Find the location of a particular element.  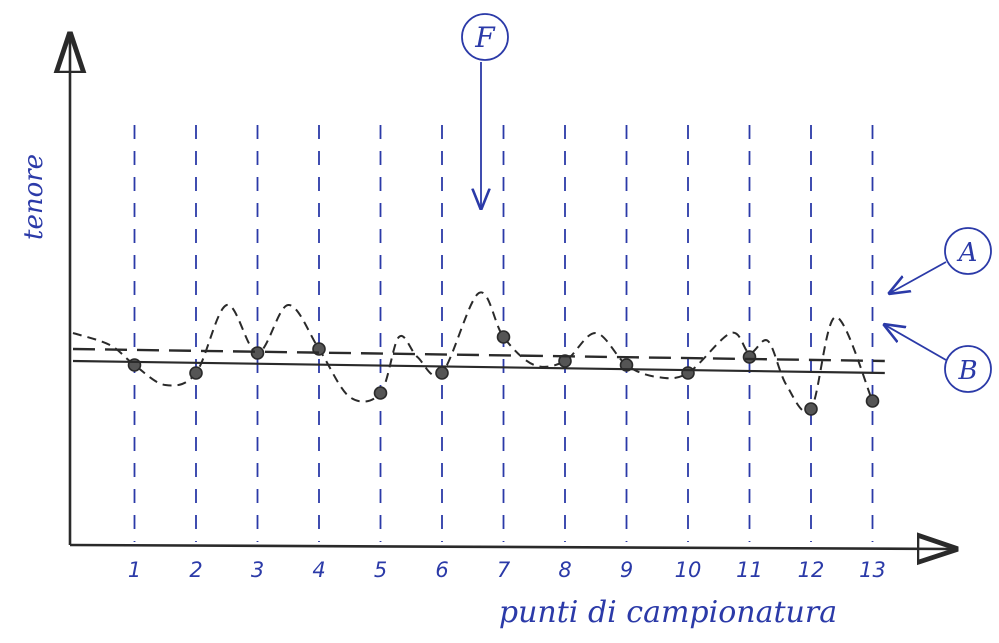

x-tick-6: 6 is located at coordinates (441, 570).